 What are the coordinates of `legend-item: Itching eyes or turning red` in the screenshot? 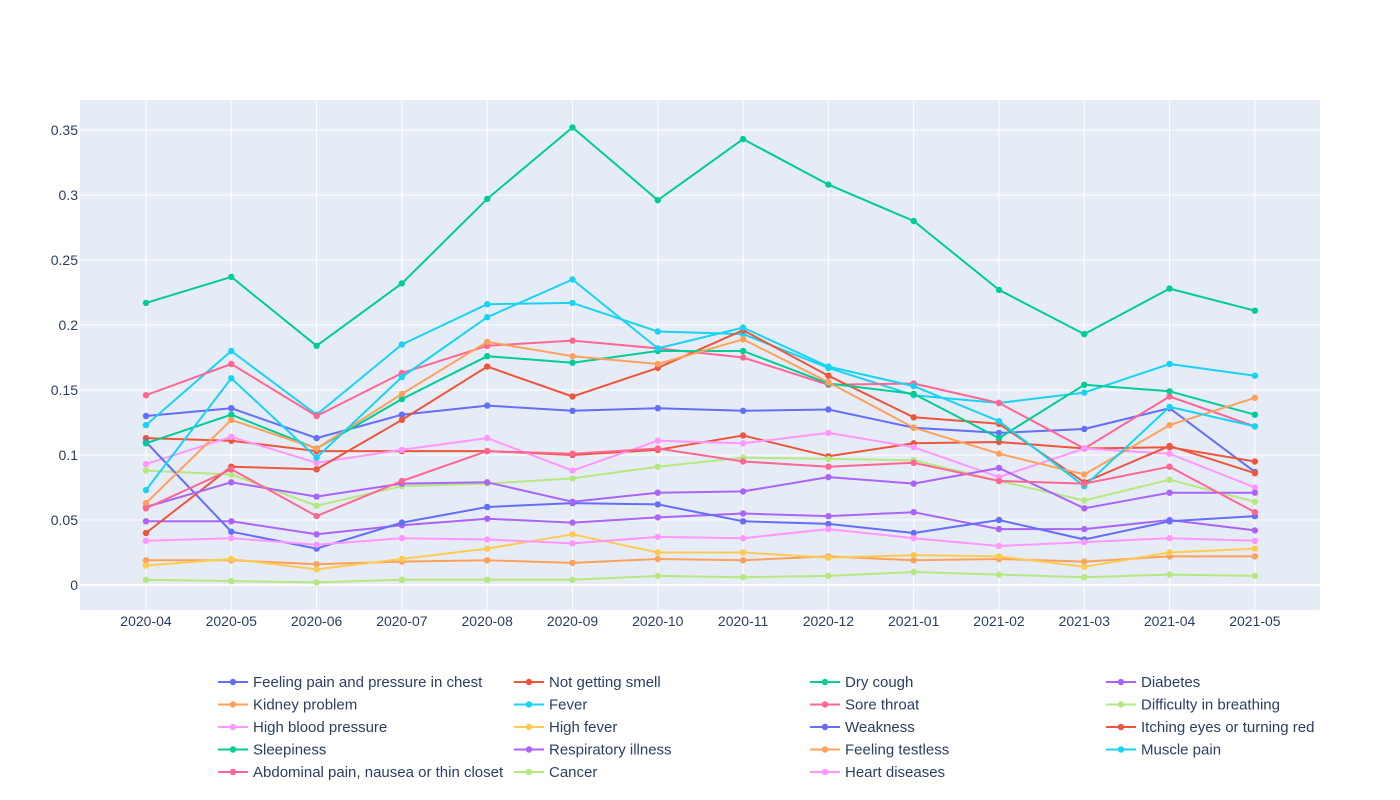 It's located at (1210, 727).